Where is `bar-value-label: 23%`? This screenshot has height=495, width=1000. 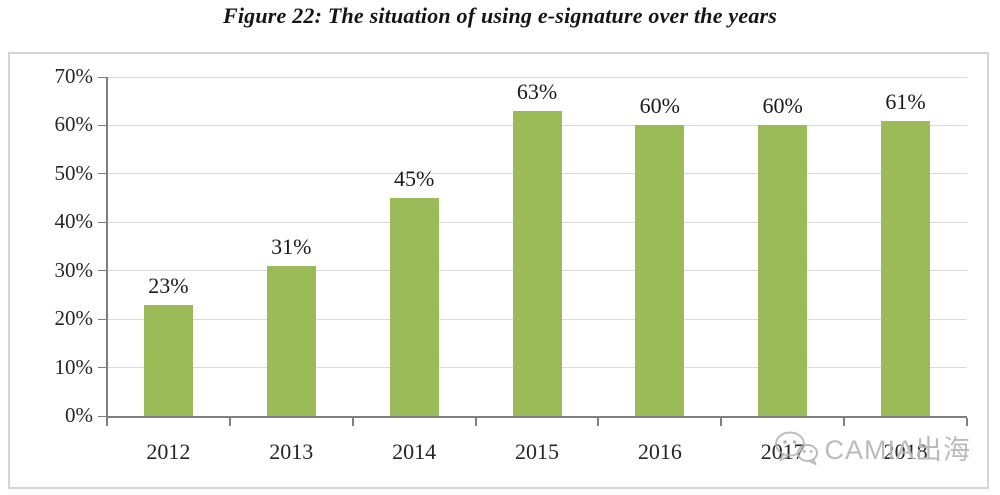 bar-value-label: 23% is located at coordinates (168, 285).